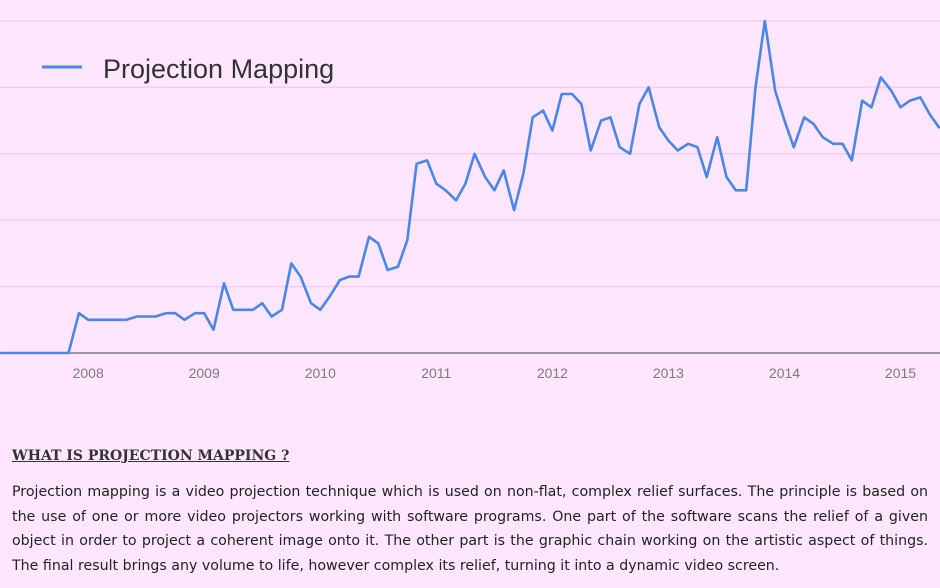  I want to click on x-tick-label: 2009, so click(204, 373).